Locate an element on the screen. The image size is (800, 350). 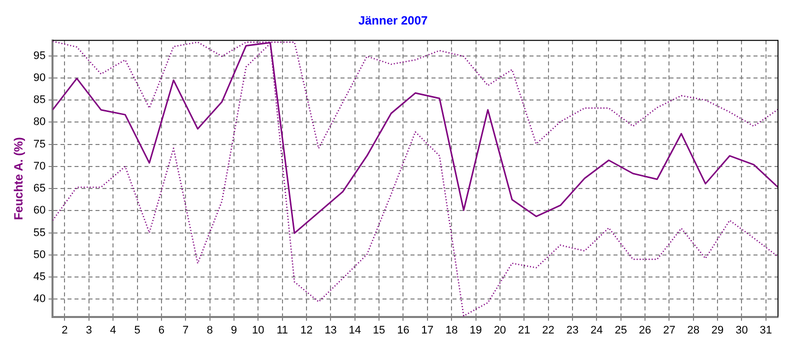
x-tick-label: 14 is located at coordinates (354, 330).